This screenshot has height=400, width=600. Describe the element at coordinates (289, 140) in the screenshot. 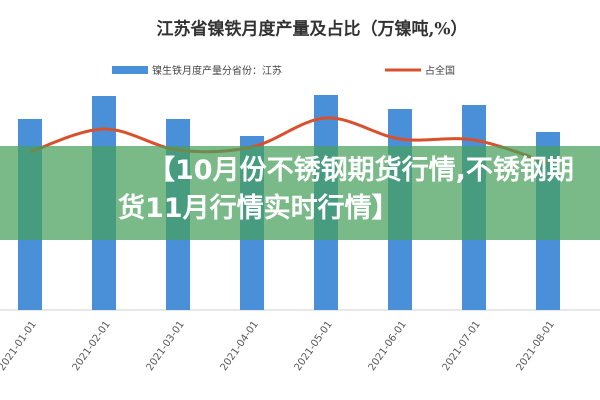

I see `line` at that location.